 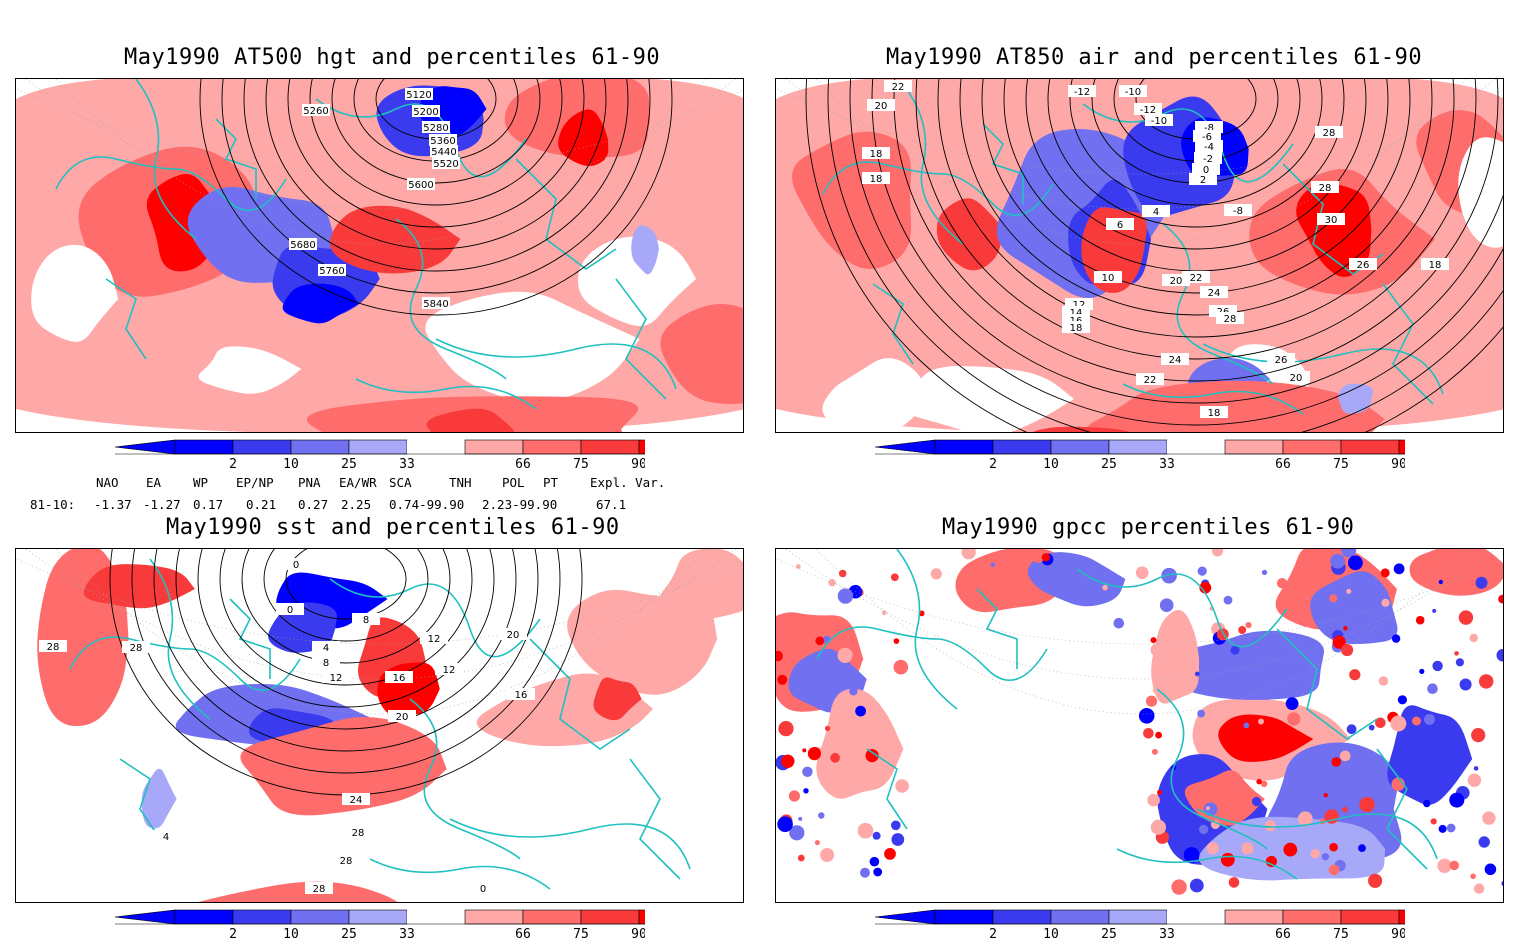 I want to click on panel-title-air: May1990 AT850 air and percentiles 61-90, so click(x=1154, y=57).